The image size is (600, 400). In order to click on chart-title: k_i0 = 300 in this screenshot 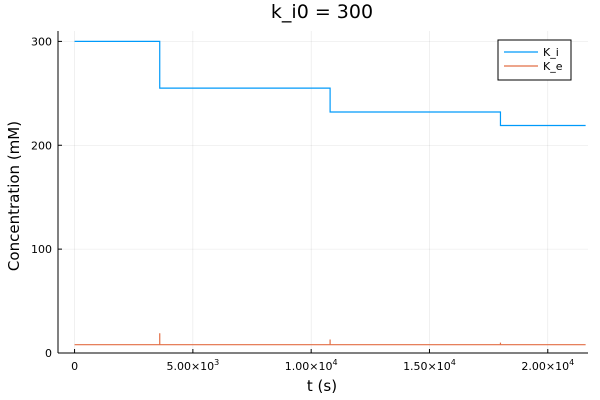, I will do `click(322, 12)`.